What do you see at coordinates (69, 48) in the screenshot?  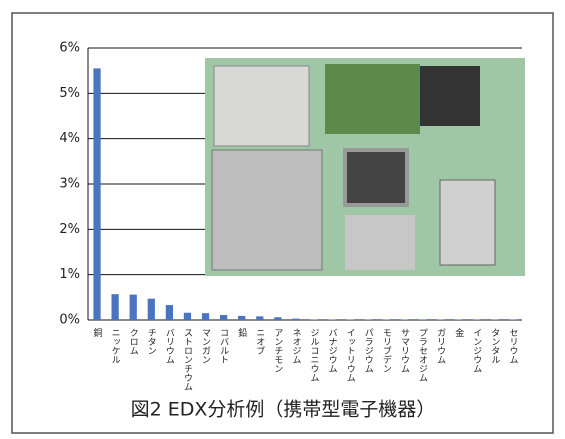 I see `y-tick-label: 6%` at bounding box center [69, 48].